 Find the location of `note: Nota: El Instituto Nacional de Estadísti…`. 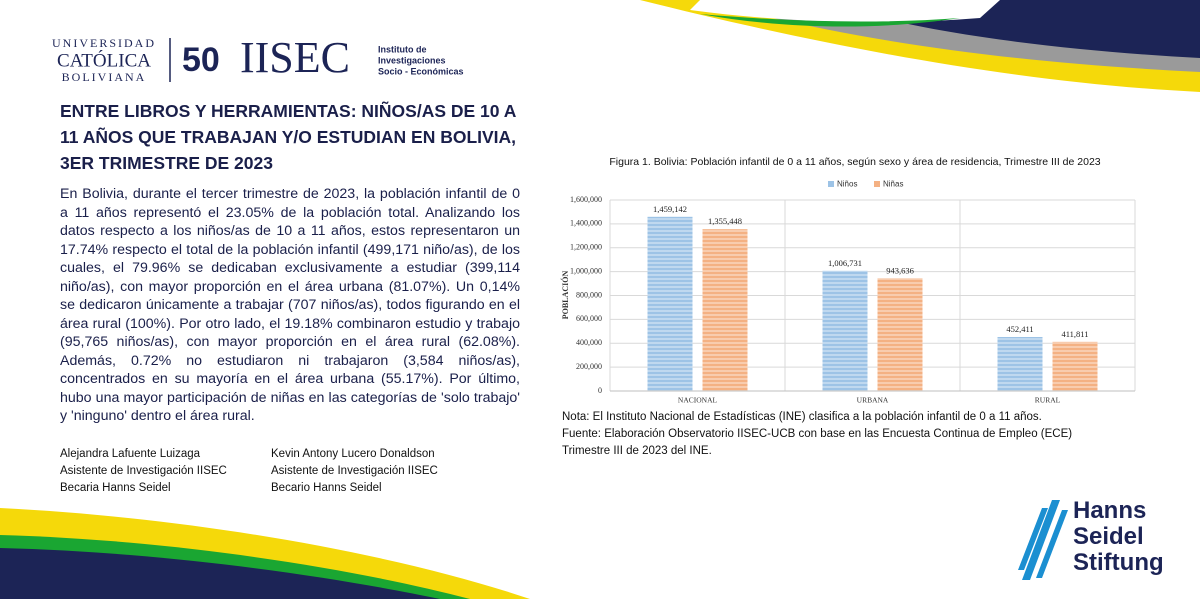

note: Nota: El Instituto Nacional de Estadísti… is located at coordinates (802, 417).